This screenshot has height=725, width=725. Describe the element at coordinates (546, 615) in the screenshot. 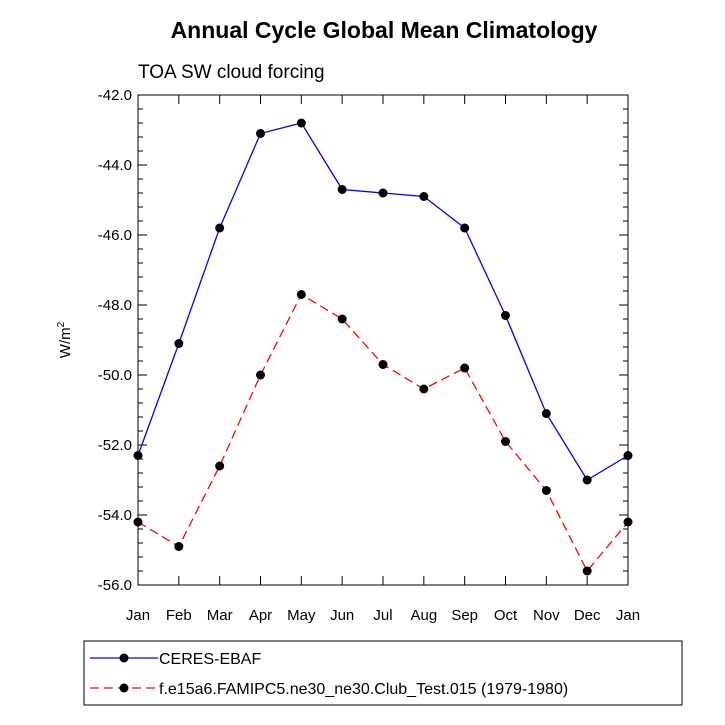

I see `x-tick-label: Nov` at that location.